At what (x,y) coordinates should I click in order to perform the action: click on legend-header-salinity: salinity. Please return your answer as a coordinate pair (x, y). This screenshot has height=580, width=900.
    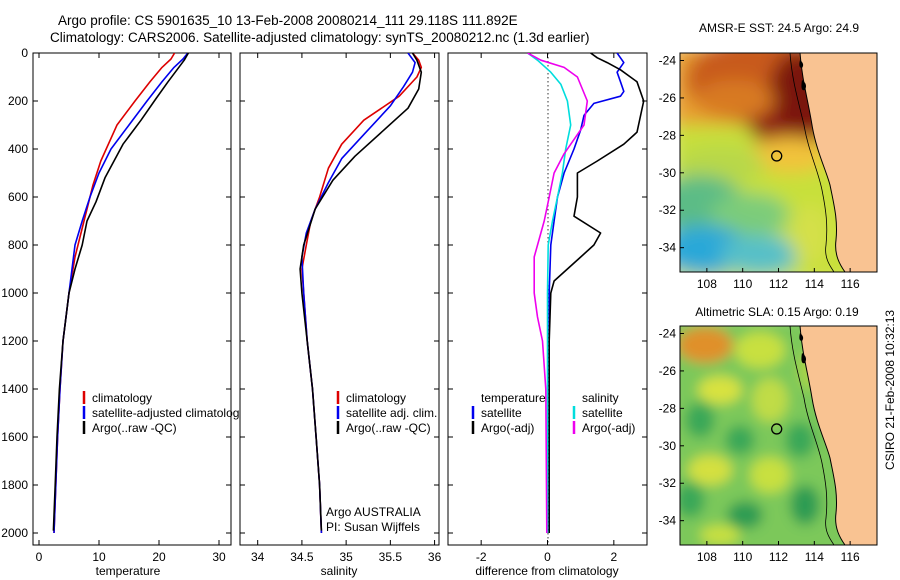
    Looking at the image, I should click on (600, 398).